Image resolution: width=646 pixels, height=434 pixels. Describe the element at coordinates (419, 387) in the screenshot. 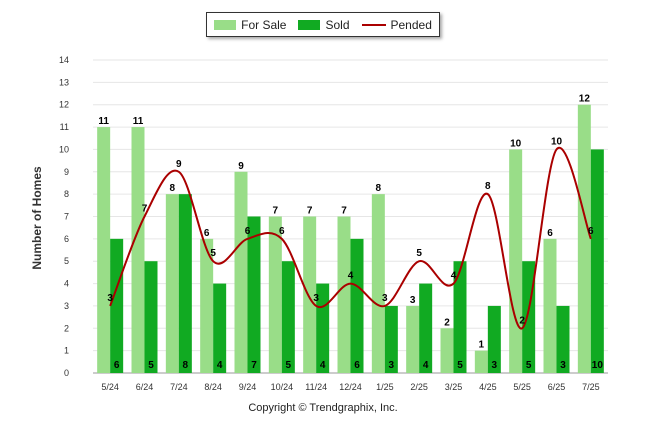

I see `x-tick-label: 2/25` at that location.